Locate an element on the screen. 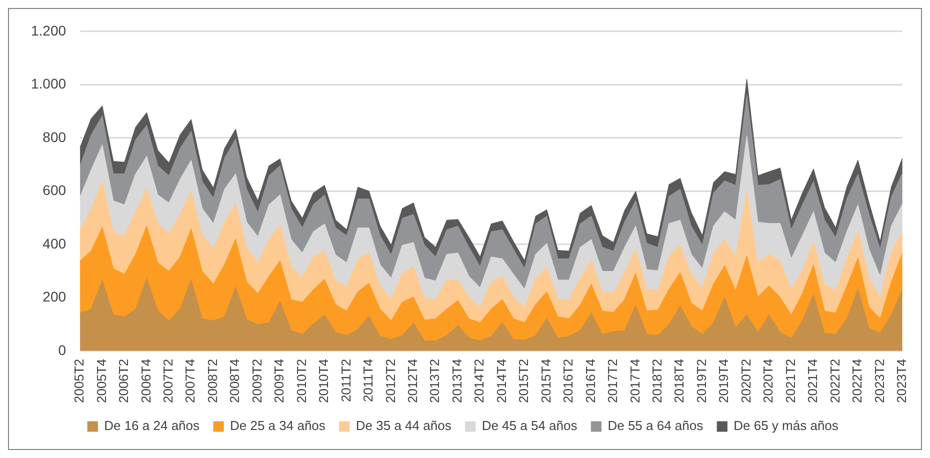  x-tick-label: 2005T4 is located at coordinates (101, 381).